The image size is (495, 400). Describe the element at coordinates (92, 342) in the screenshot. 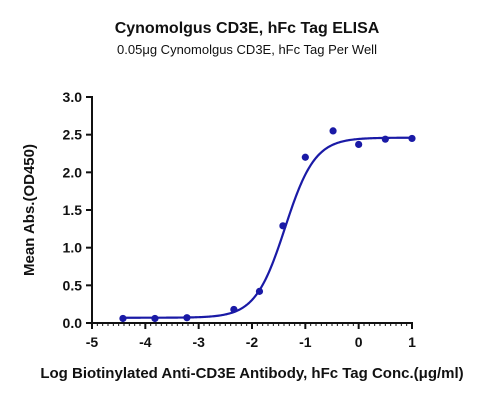

I see `x-tick-label: -5` at that location.